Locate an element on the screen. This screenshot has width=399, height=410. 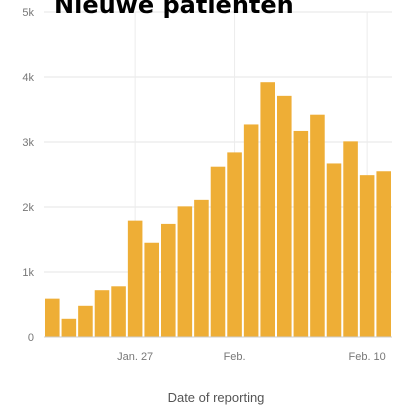
x-tick-label: Feb. is located at coordinates (235, 357).